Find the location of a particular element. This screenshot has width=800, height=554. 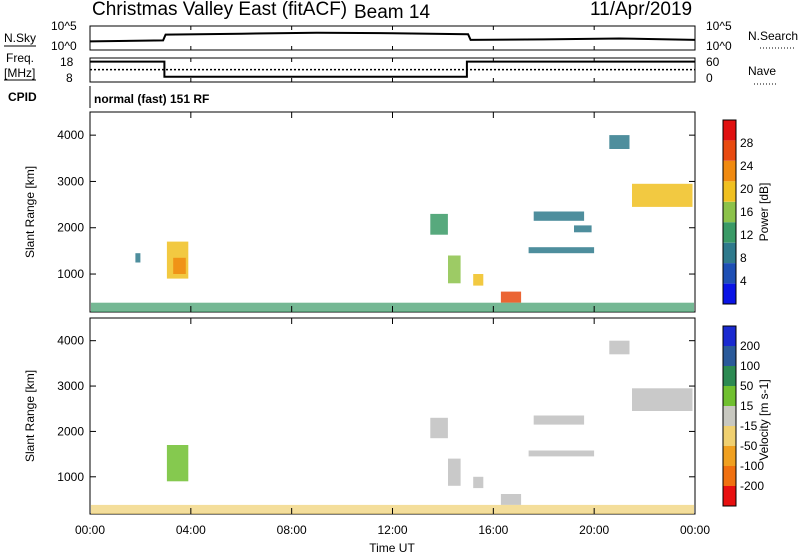

velocity-ylabel: Slant Range [km] is located at coordinates (30, 416).